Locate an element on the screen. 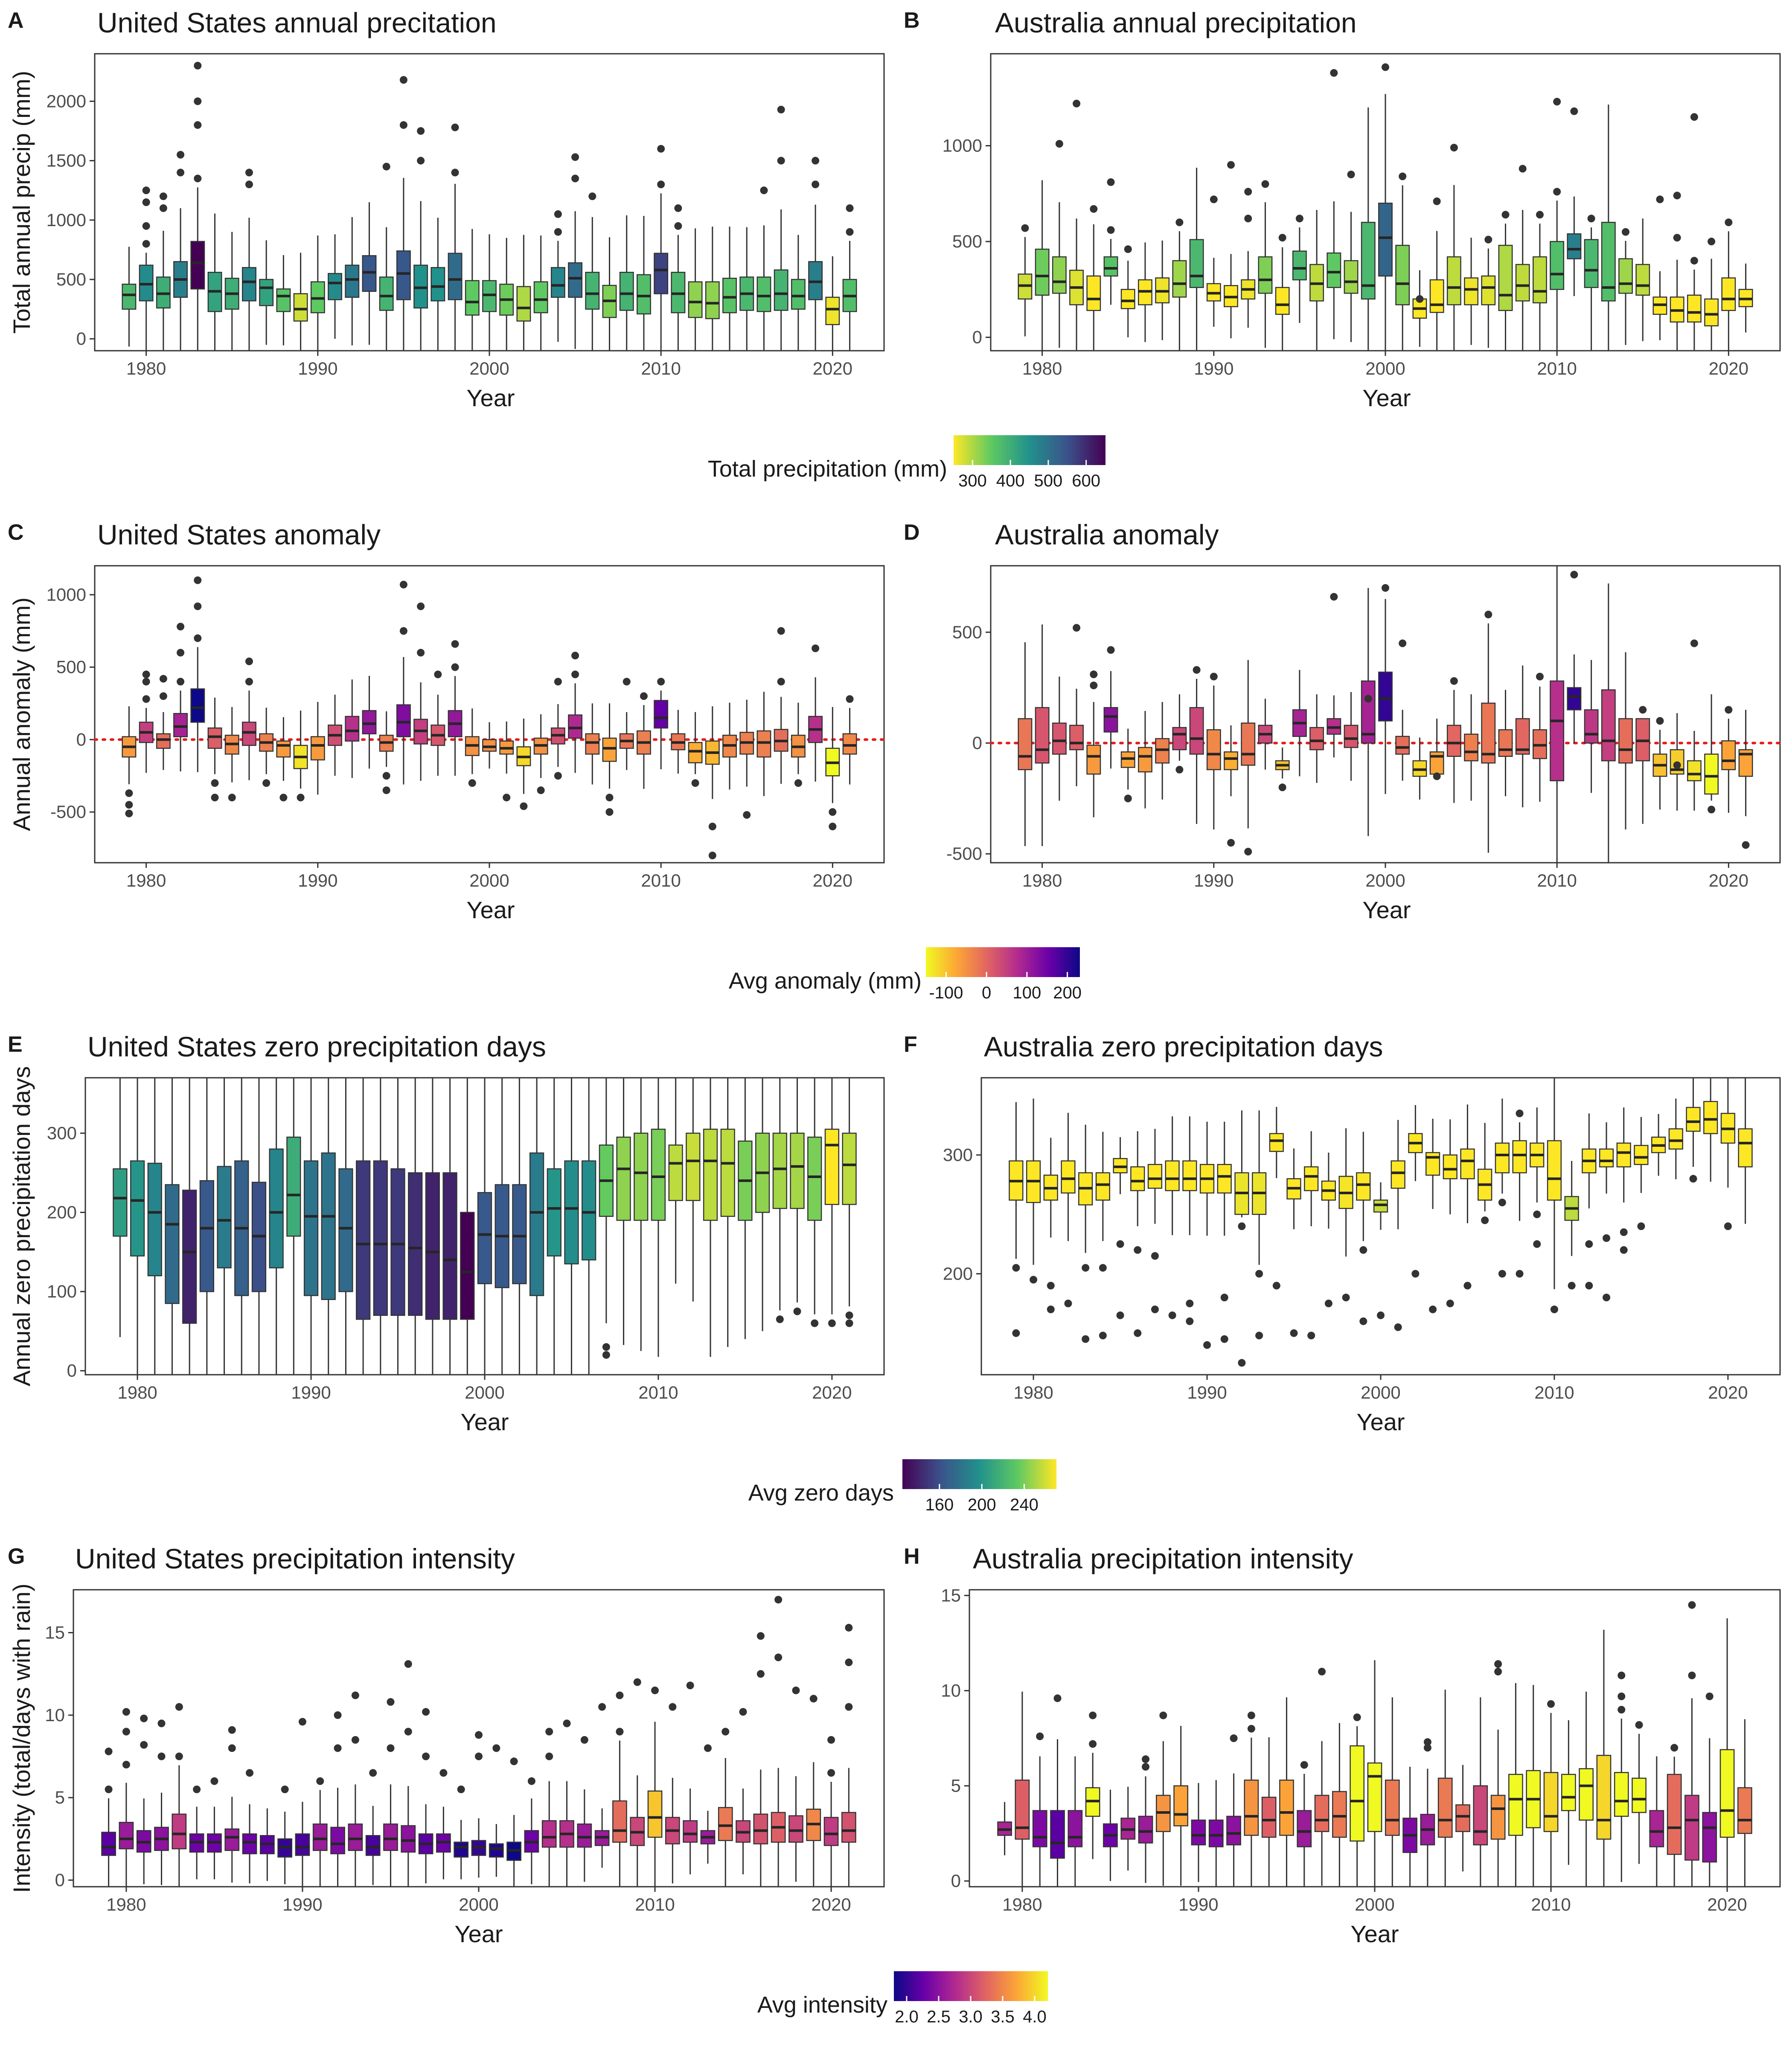  colorbar-tick-label: 200 is located at coordinates (1067, 993).